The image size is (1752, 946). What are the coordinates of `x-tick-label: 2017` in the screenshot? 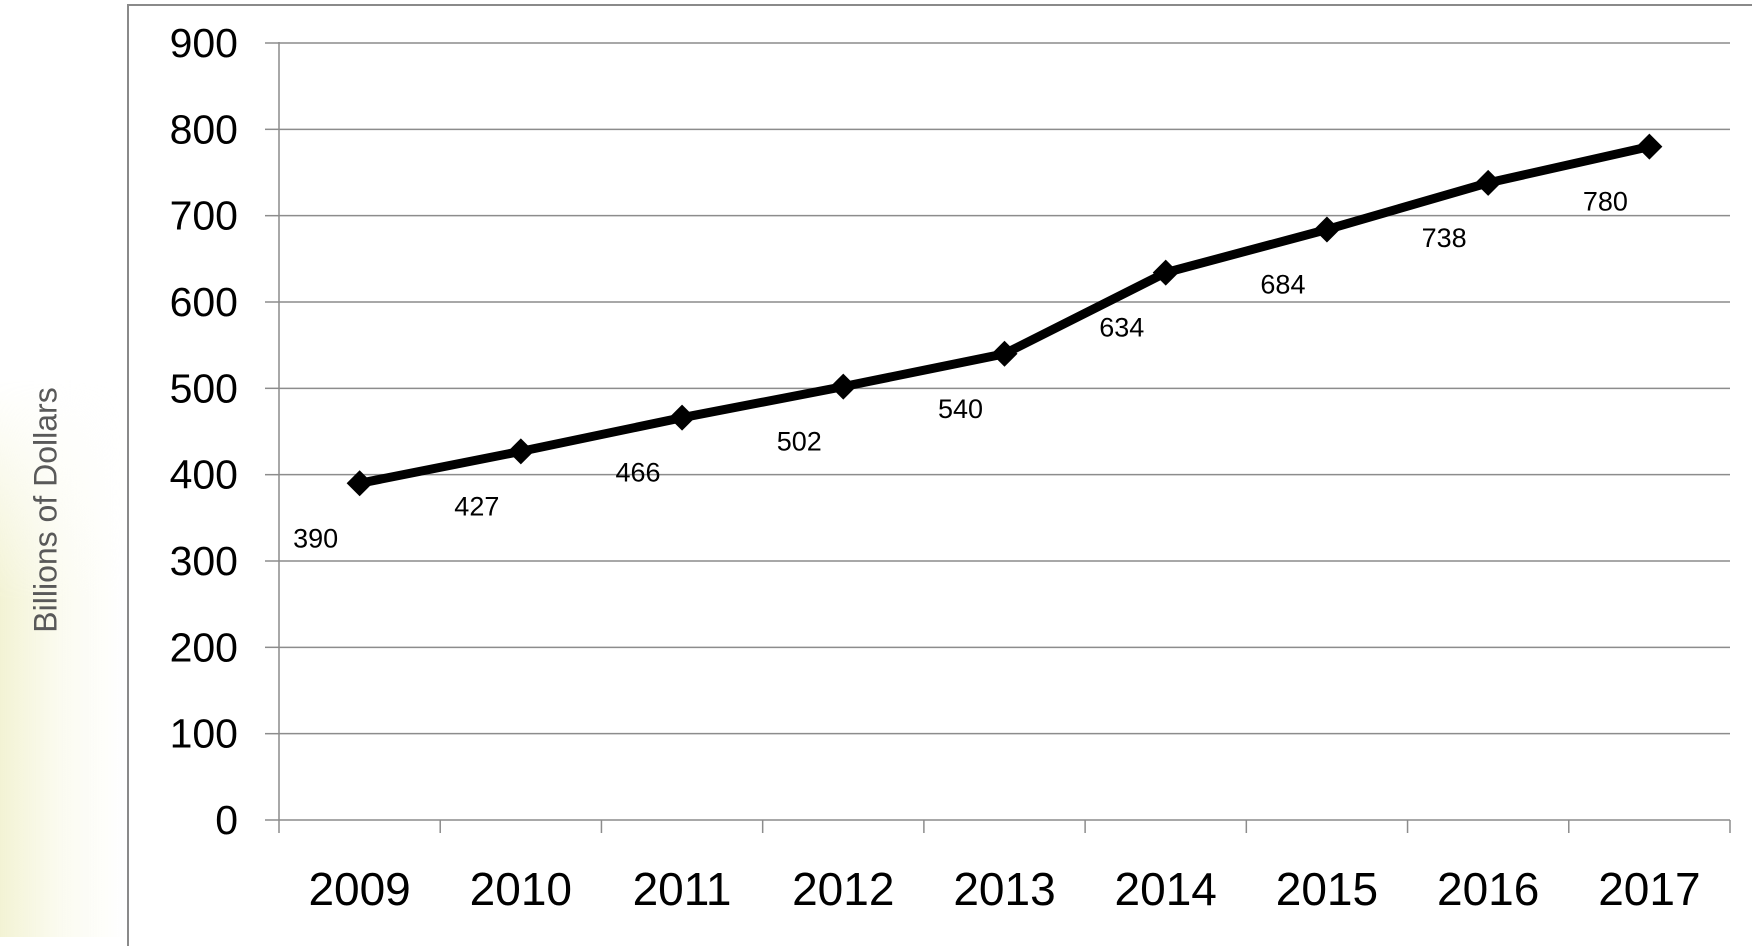 It's located at (1649, 889).